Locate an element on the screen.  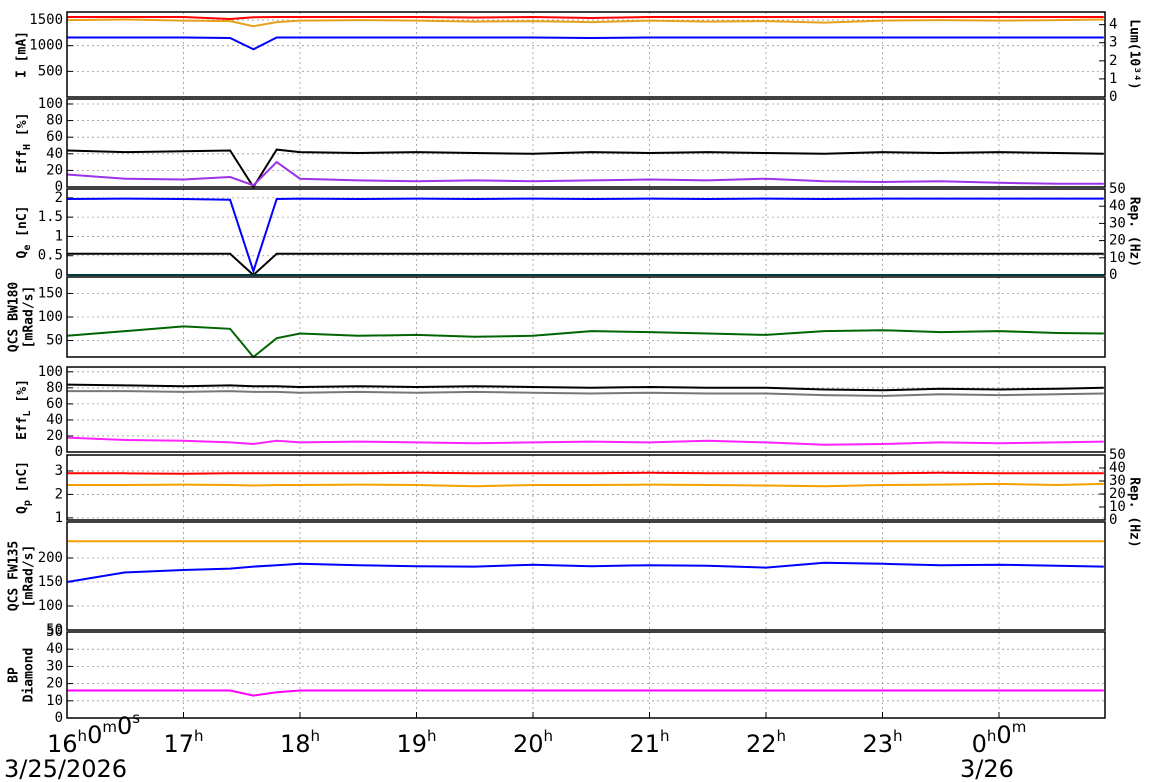
x-tick-label: 22h is located at coordinates (766, 743).